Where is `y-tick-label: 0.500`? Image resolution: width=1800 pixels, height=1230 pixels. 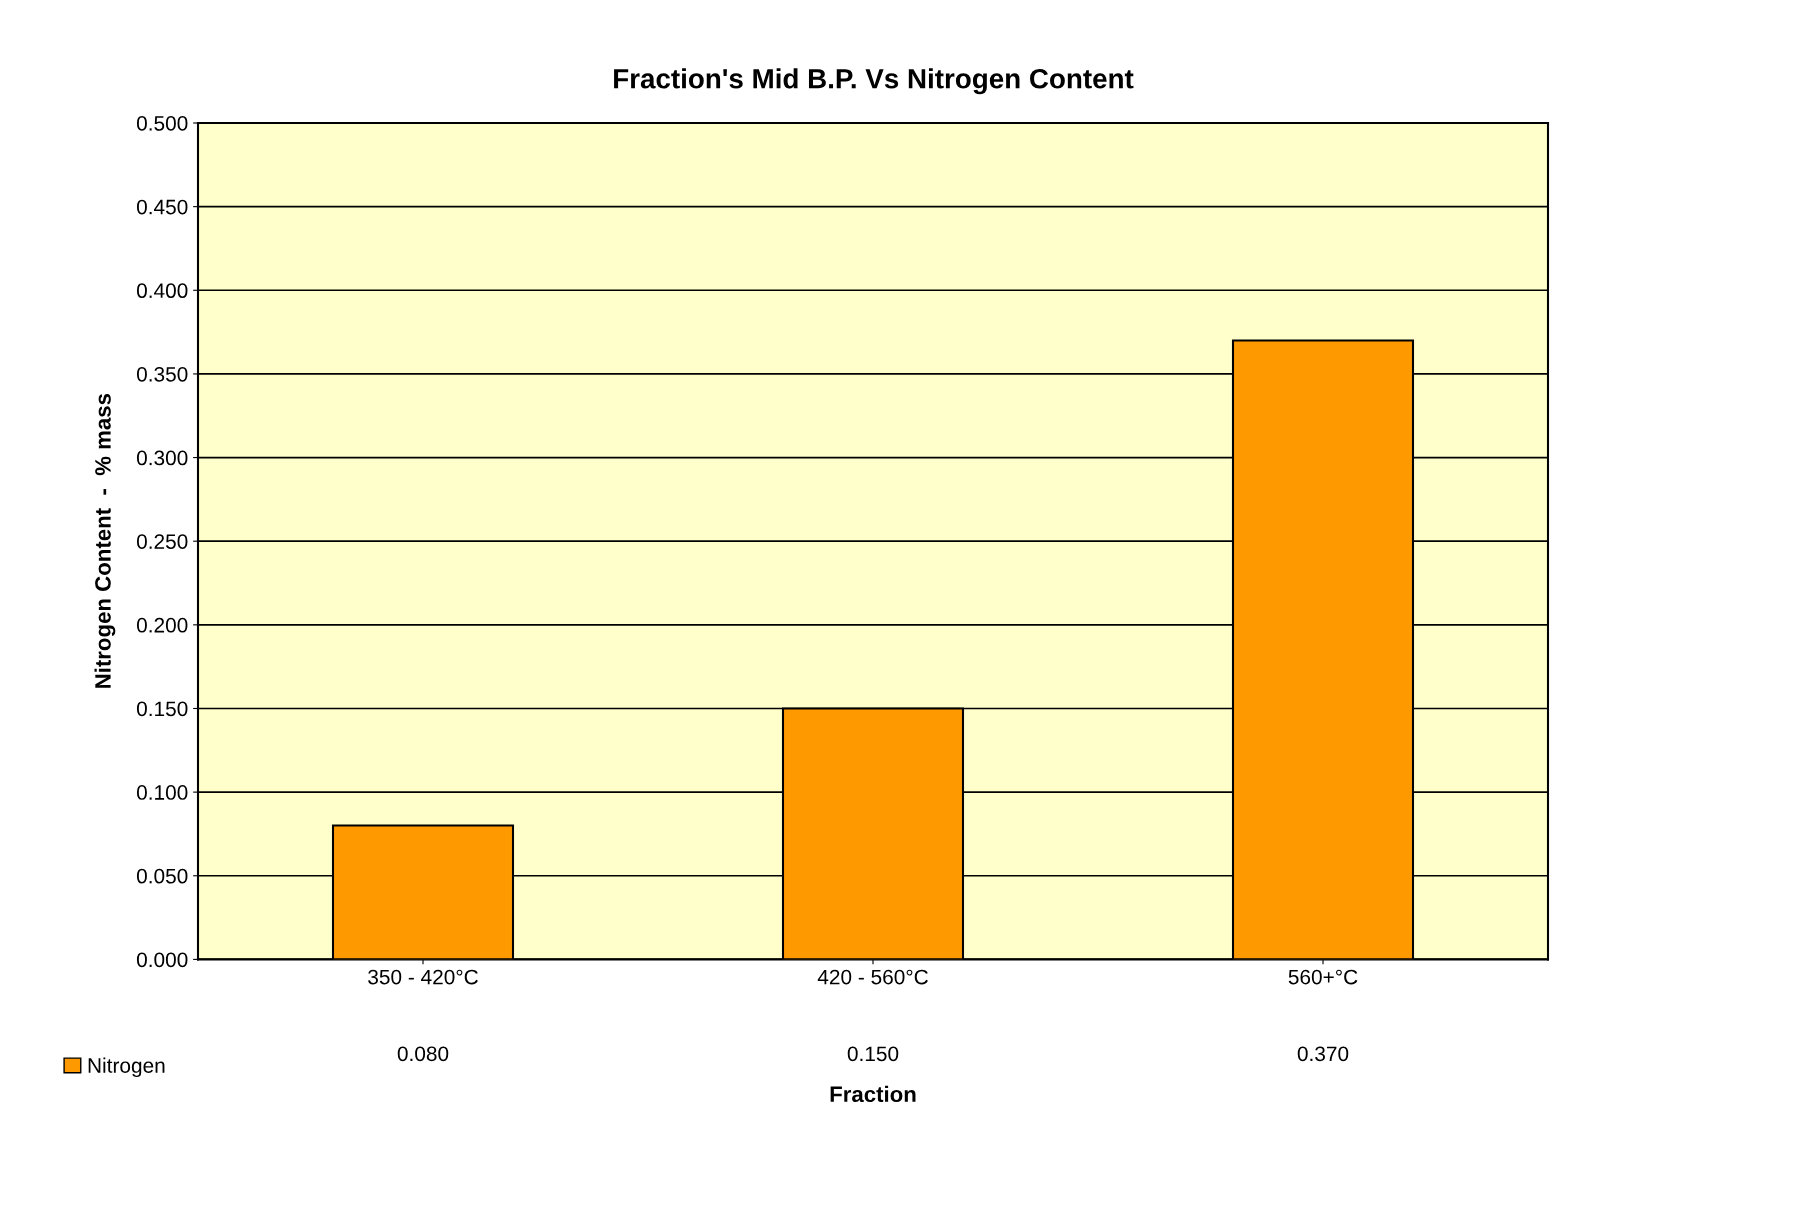 y-tick-label: 0.500 is located at coordinates (162, 123).